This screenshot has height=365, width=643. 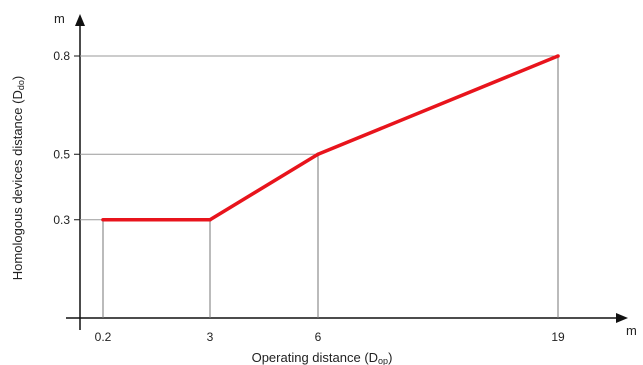 I want to click on x-axis-title: Operating distance (Dop), so click(x=322, y=357).